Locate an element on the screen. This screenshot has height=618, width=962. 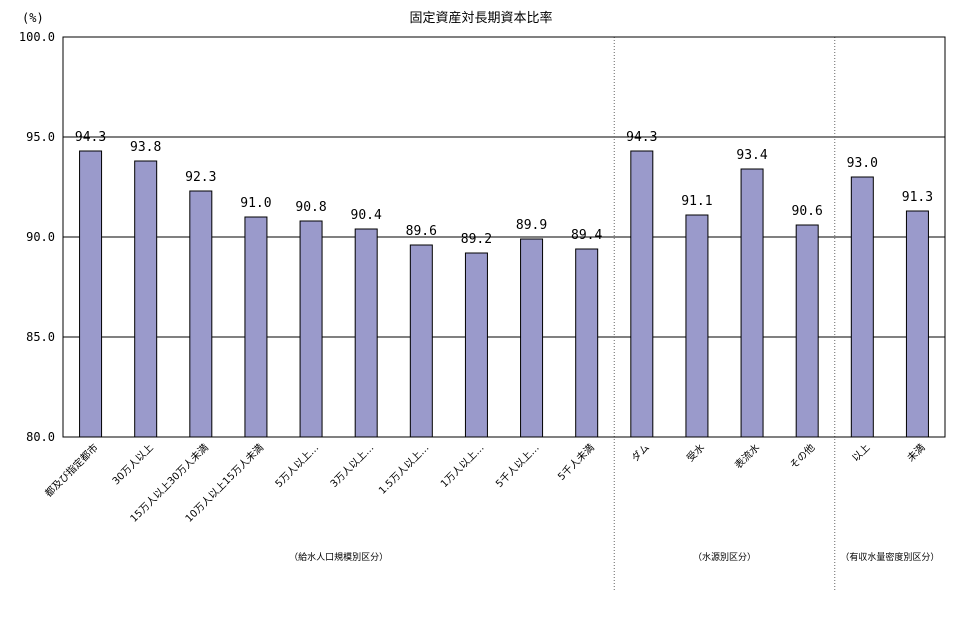
category-label: 30万人以上 is located at coordinates (133, 465).